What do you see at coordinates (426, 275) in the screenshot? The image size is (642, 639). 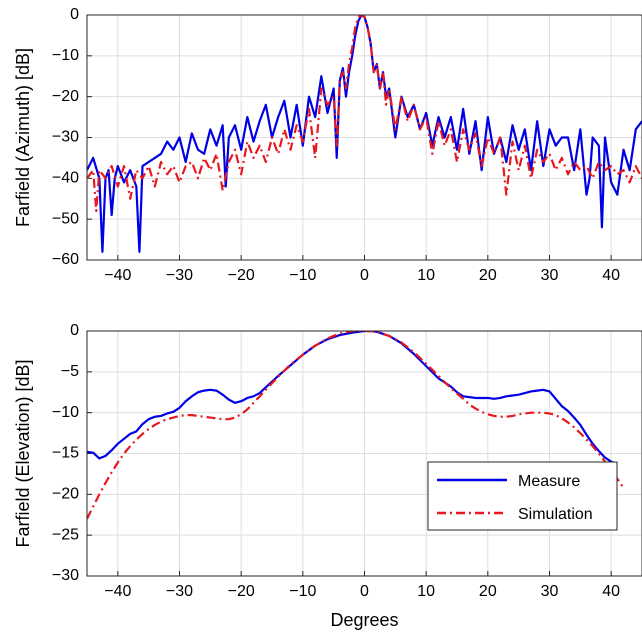 I see `azimuth-x-tick-label: 10` at bounding box center [426, 275].